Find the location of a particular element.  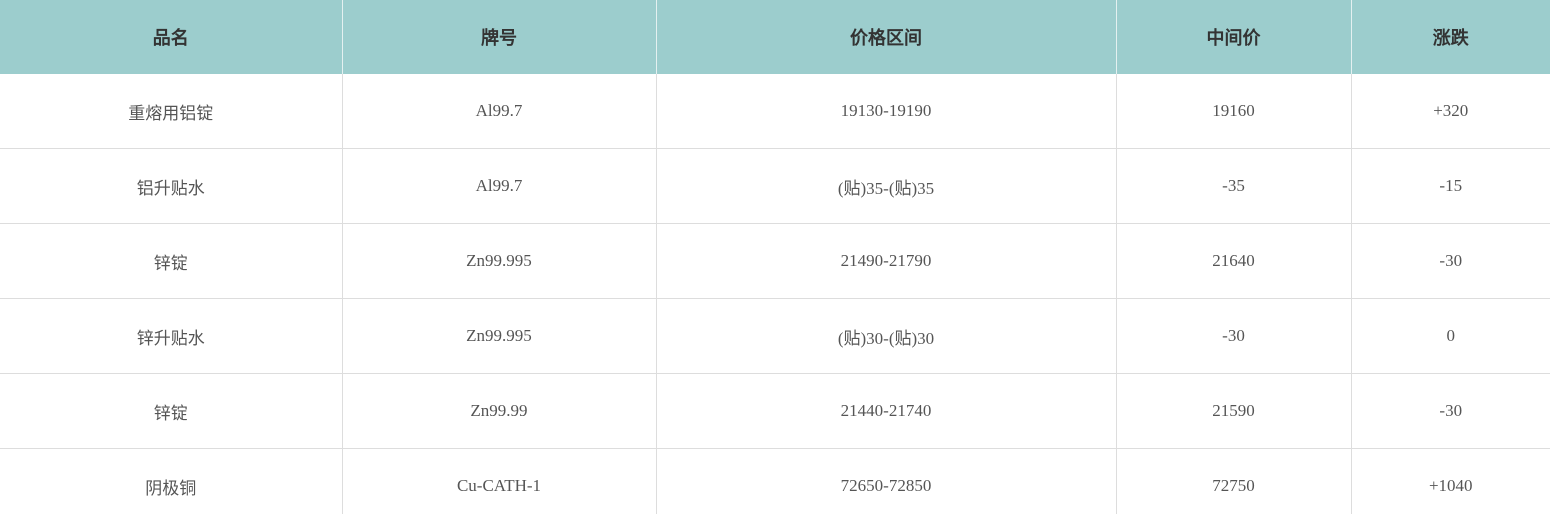

header-cell: 品名 is located at coordinates (171, 37).